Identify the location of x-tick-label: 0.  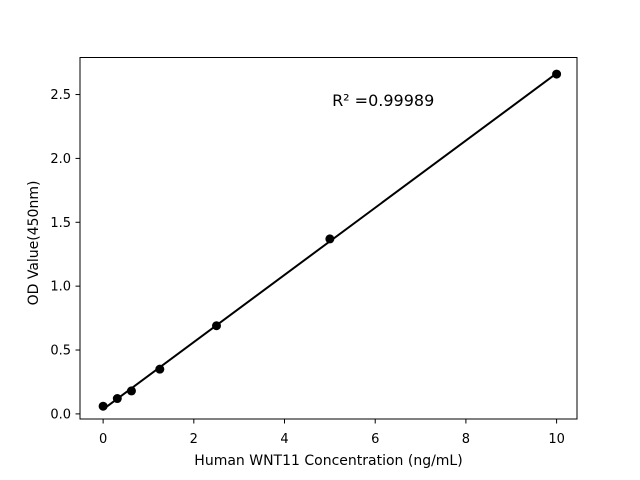
(103, 439).